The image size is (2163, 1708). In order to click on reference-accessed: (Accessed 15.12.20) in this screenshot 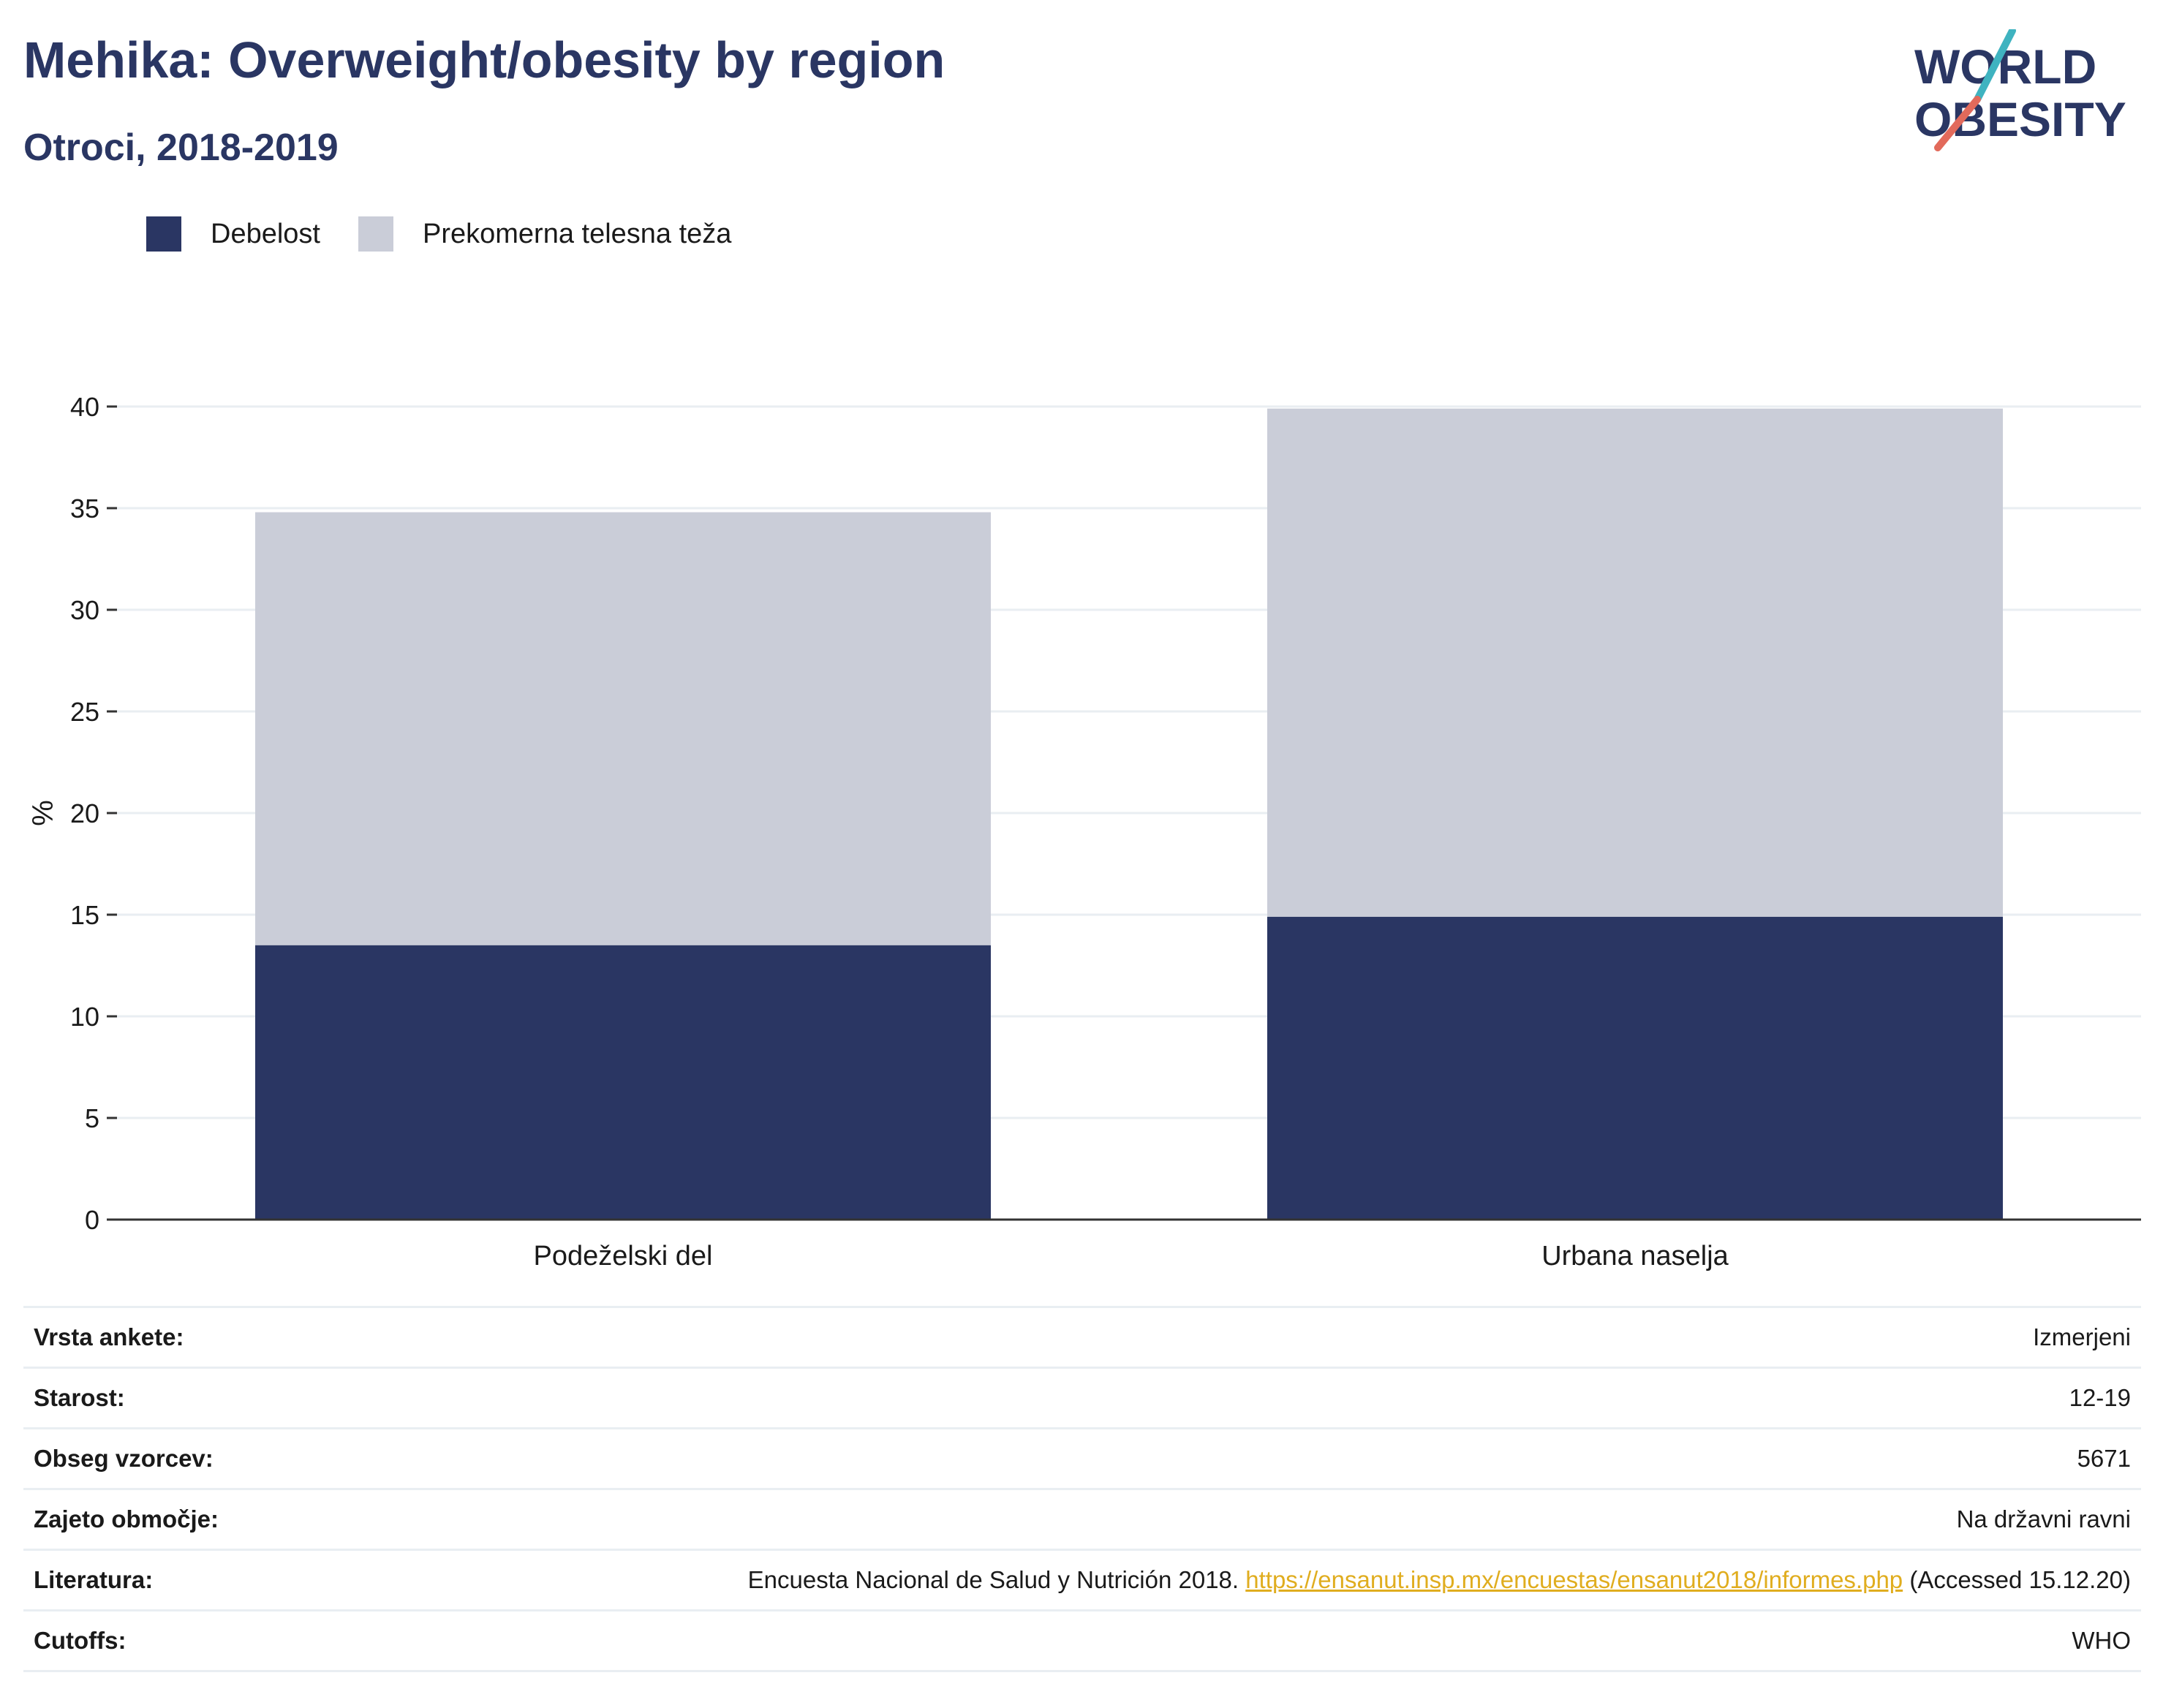, I will do `click(2017, 1579)`.